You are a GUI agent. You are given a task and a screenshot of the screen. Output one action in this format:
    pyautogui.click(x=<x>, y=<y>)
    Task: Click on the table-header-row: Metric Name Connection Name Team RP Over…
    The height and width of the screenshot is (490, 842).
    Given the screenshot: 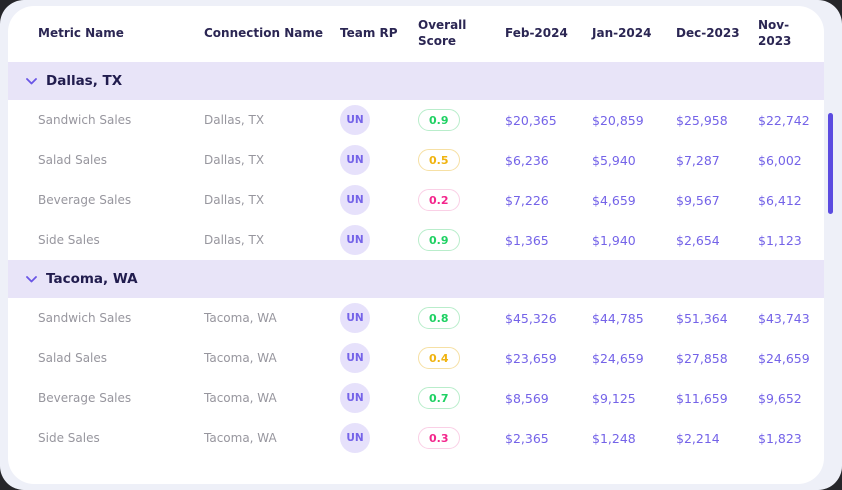 What is the action you would take?
    pyautogui.click(x=416, y=34)
    